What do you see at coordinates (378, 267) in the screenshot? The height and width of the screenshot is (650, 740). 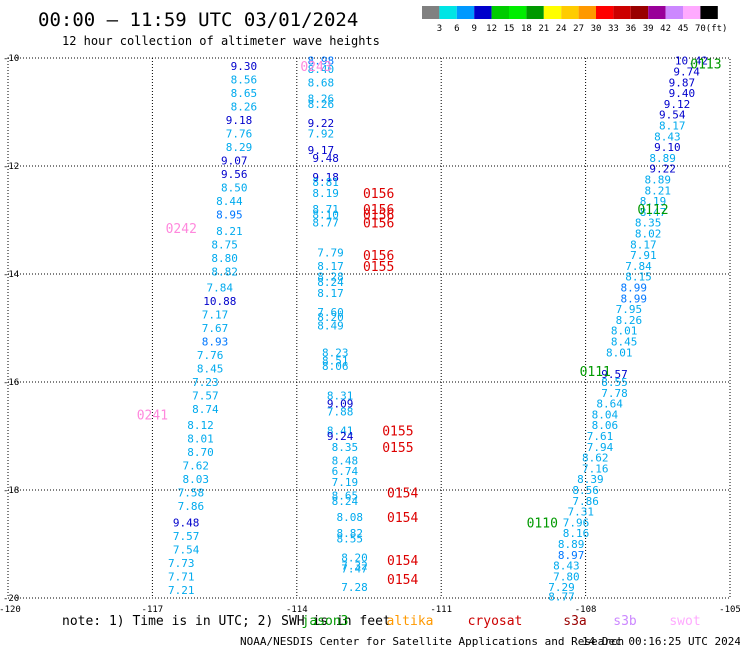 I see `pass-label: 0155` at bounding box center [378, 267].